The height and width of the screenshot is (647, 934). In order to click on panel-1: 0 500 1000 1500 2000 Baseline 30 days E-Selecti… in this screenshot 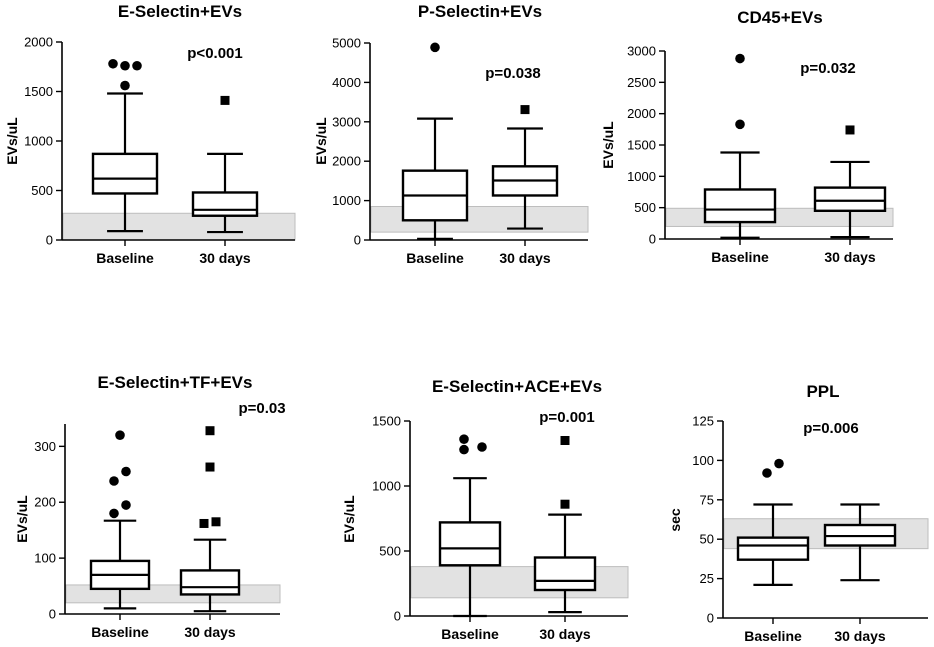, I will do `click(150, 134)`.